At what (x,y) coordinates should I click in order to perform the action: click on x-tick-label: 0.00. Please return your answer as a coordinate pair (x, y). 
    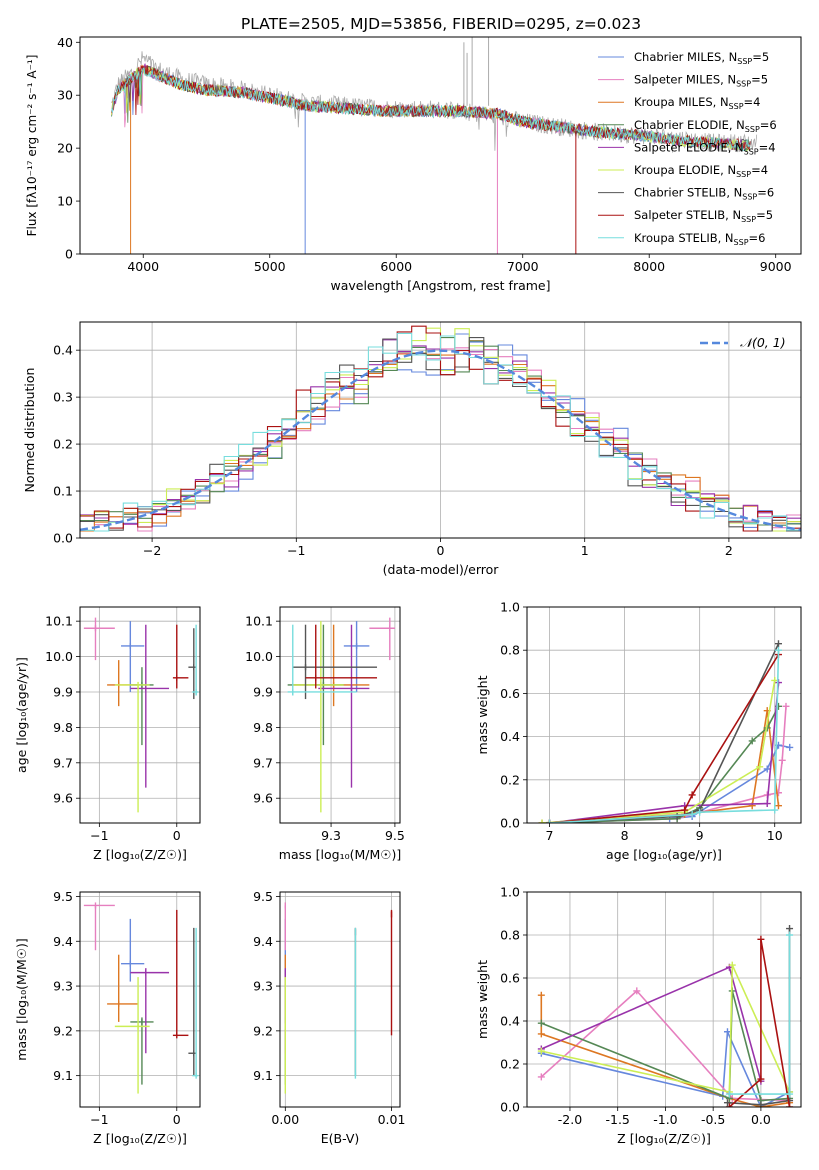
    Looking at the image, I should click on (285, 1119).